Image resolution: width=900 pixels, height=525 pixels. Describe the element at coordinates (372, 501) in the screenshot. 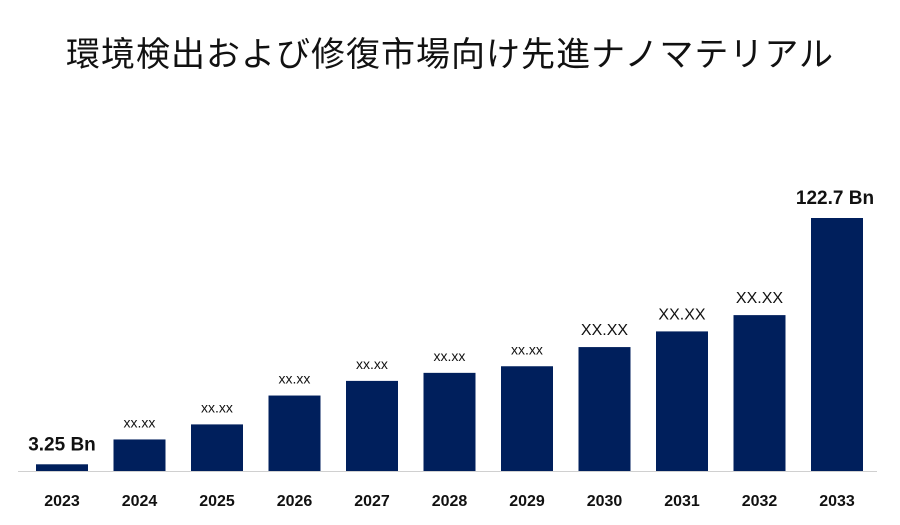

I see `x-tick-label-2027: 2027` at that location.